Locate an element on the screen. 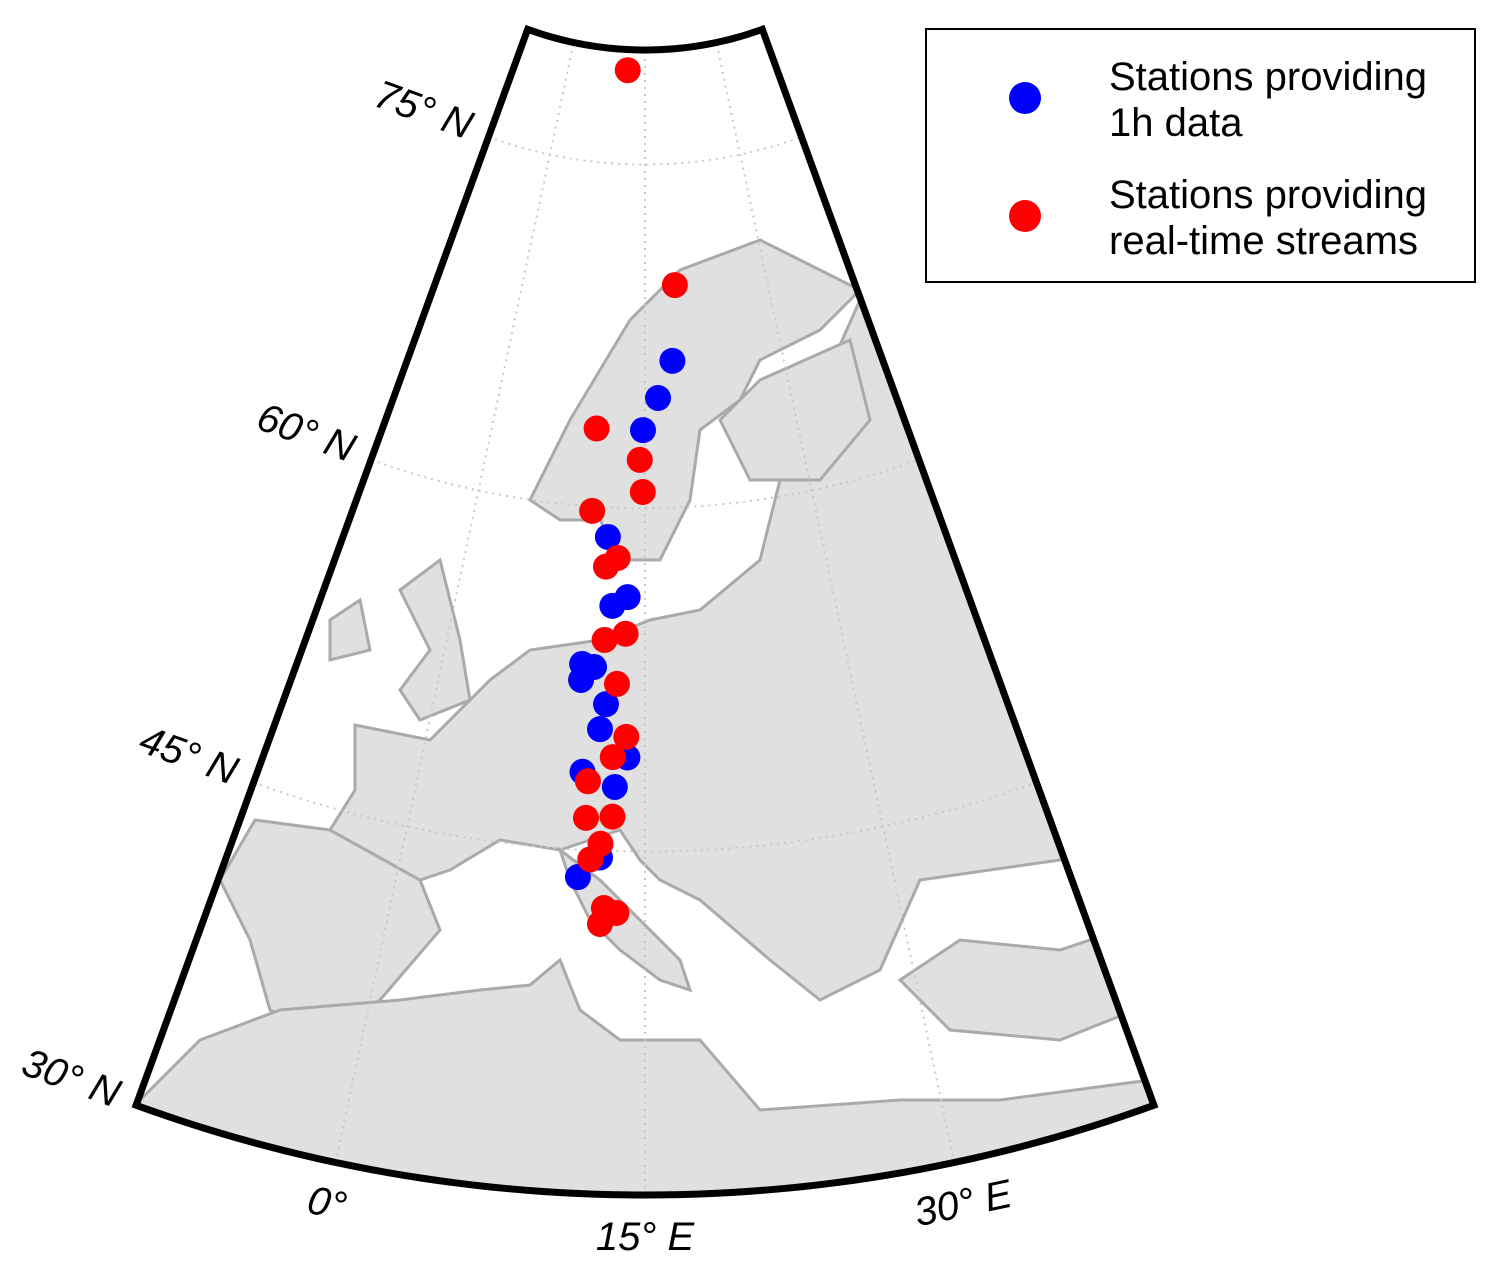 This screenshot has width=1500, height=1273. land-finland is located at coordinates (795, 409).